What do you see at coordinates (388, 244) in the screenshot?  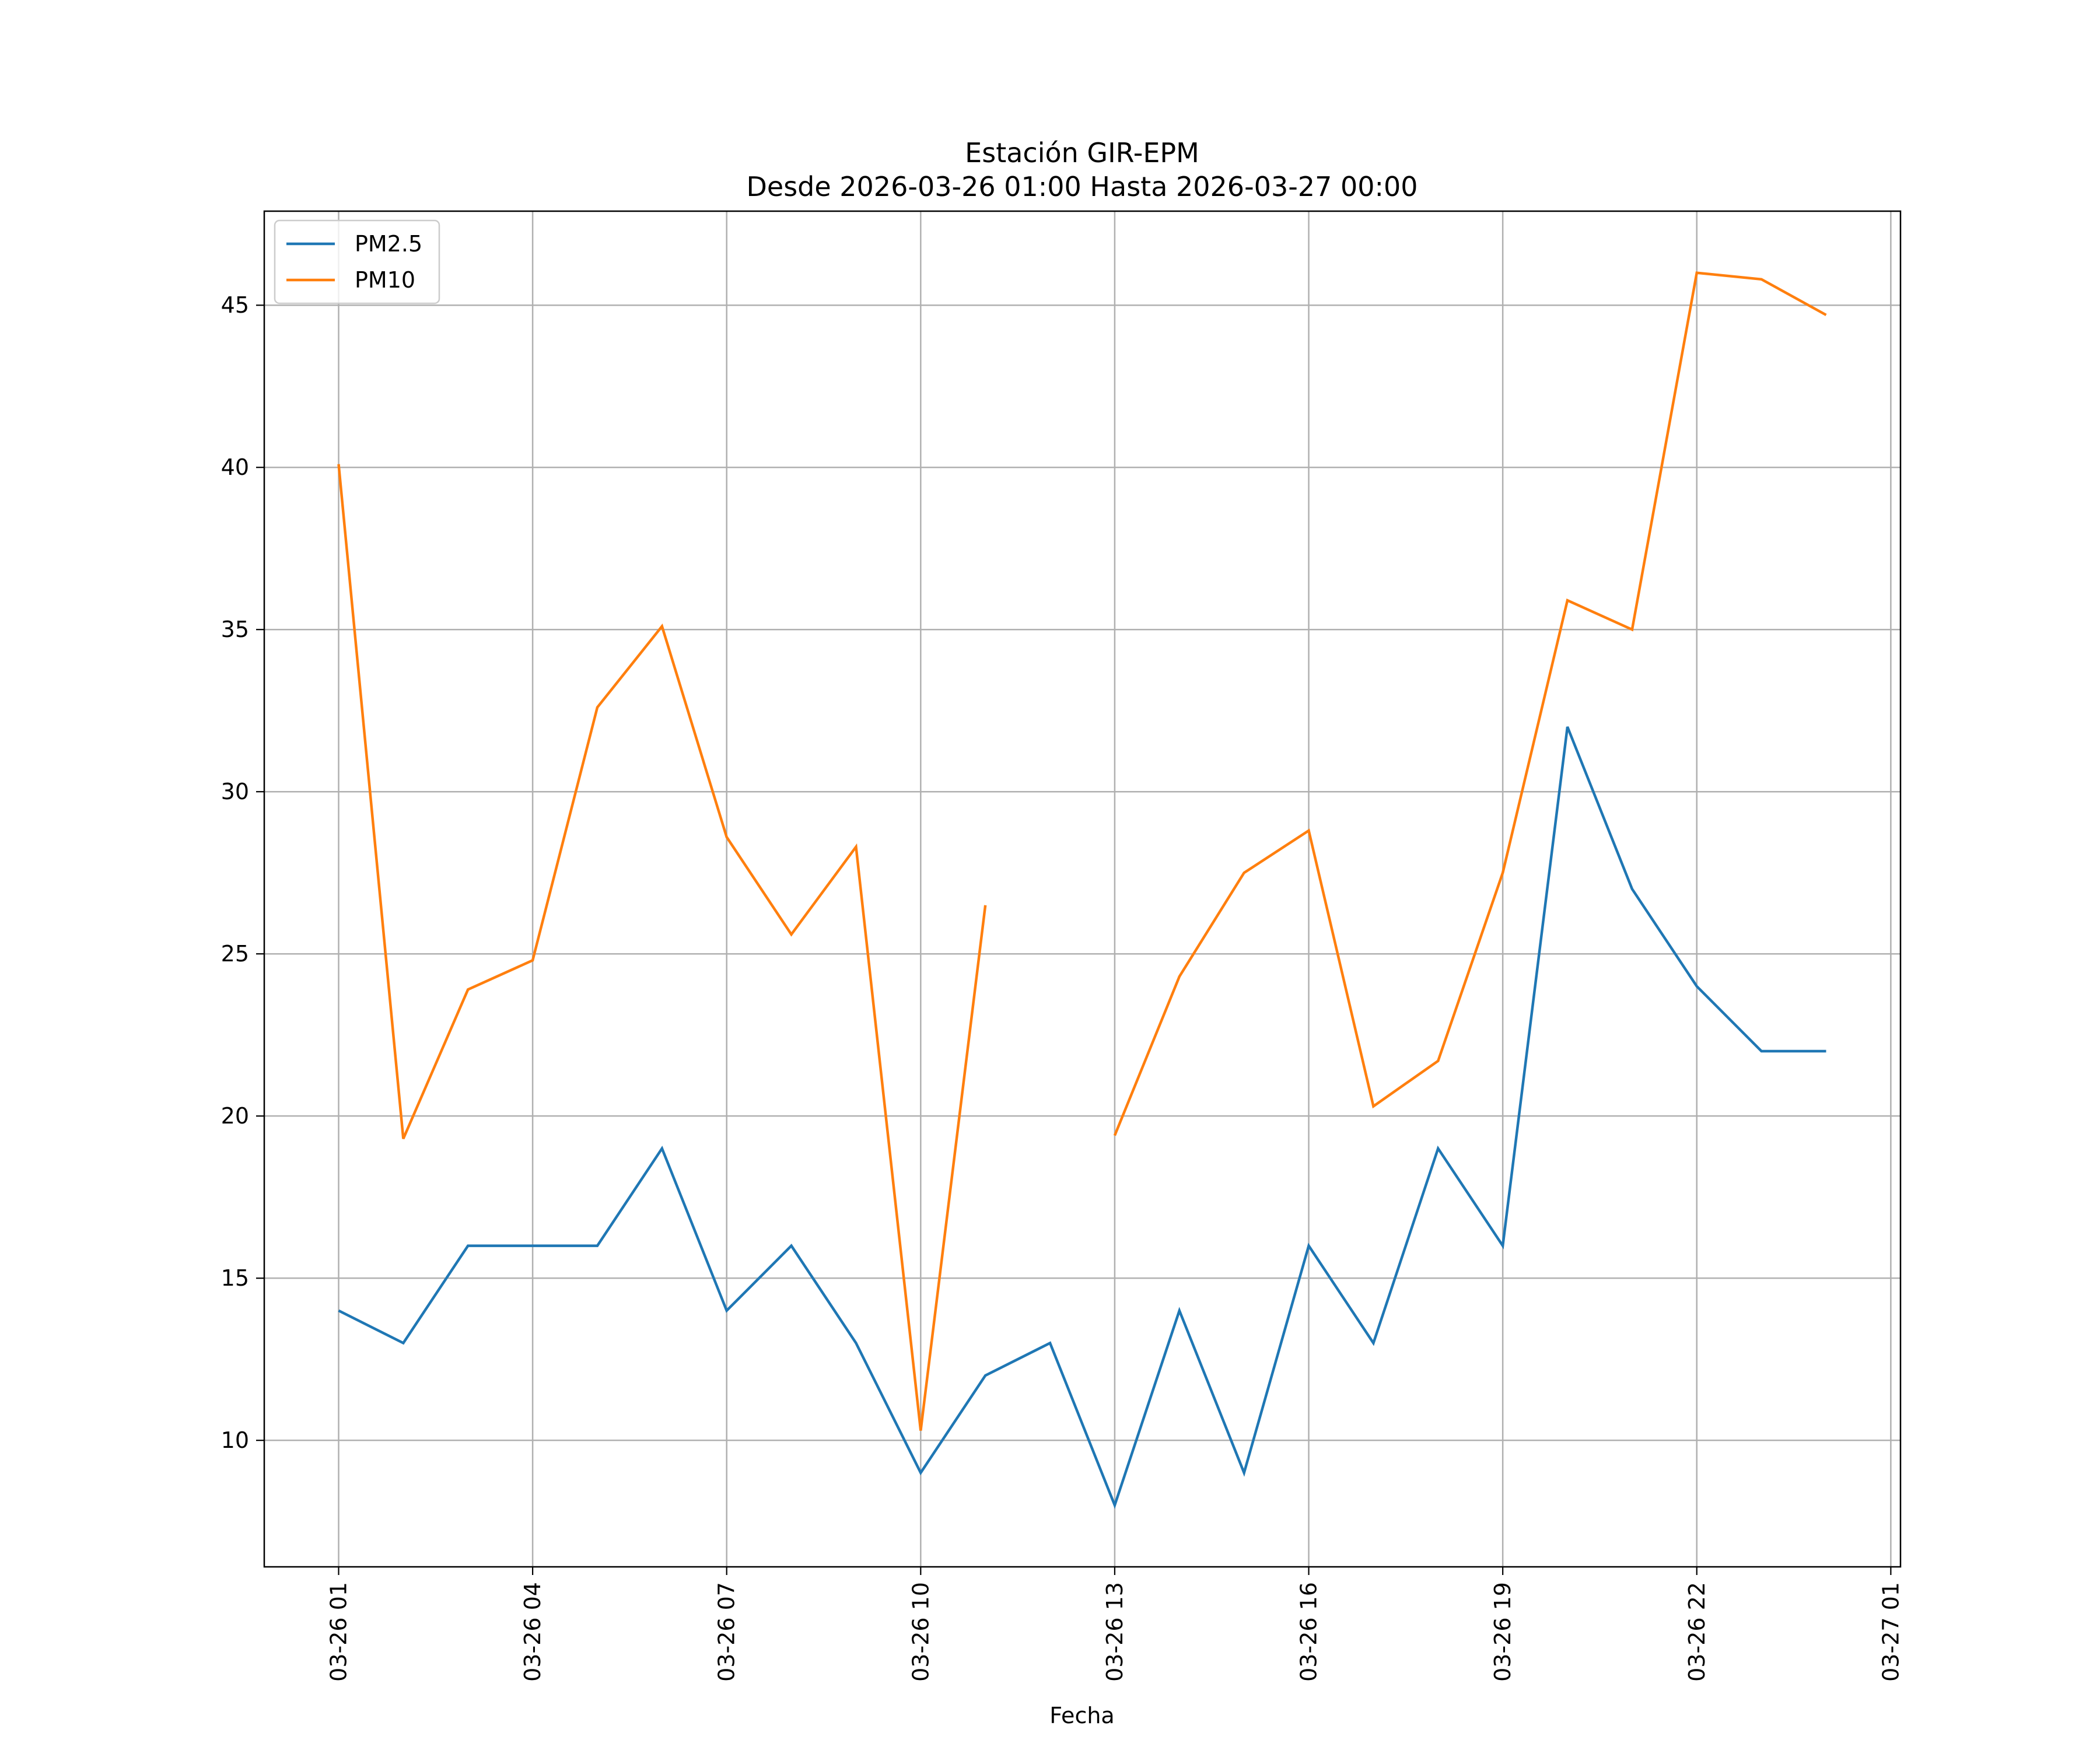 I see `legend-label-pm25: PM2.5` at bounding box center [388, 244].